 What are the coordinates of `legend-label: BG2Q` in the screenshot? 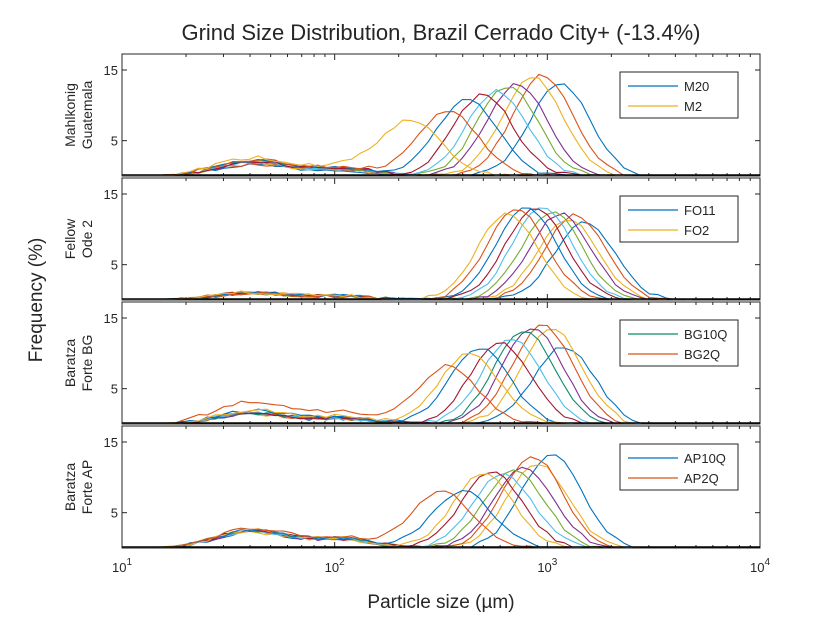 It's located at (702, 354).